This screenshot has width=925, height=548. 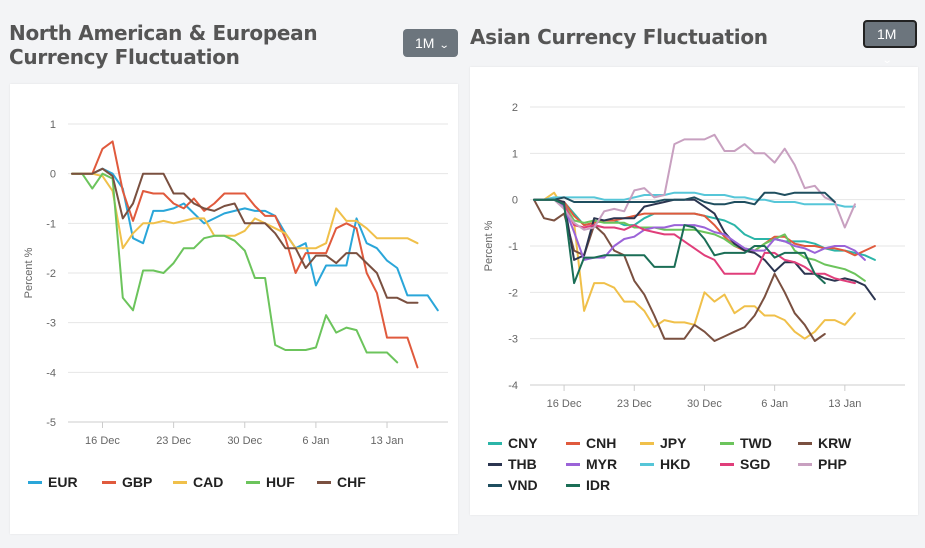 I want to click on legend-item-thb: THB, so click(x=512, y=464).